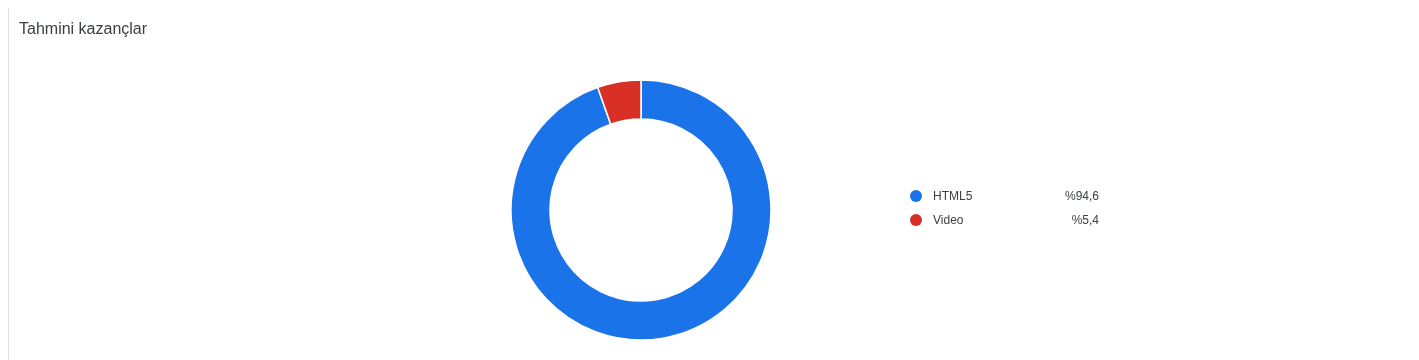  I want to click on legend-label: HTML5, so click(953, 196).